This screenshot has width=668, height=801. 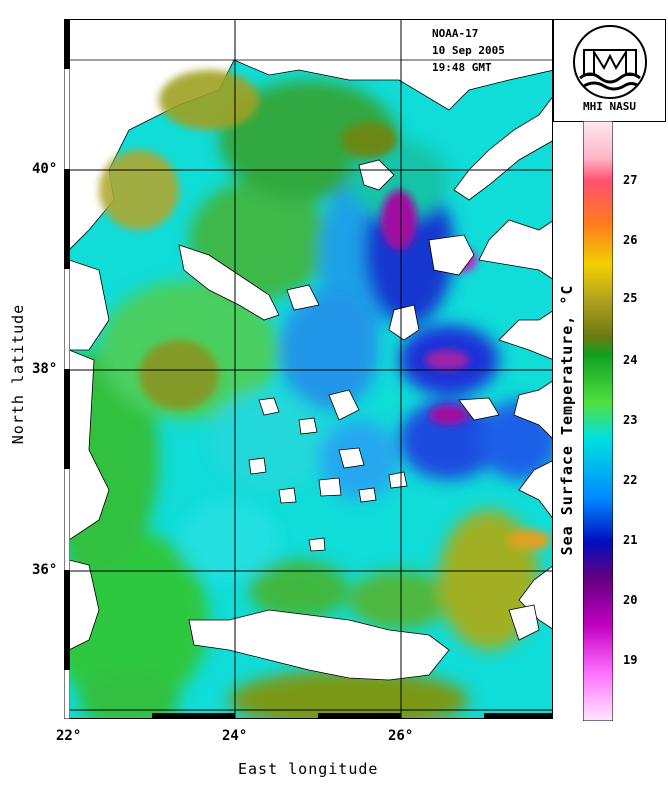 I want to click on logo-box: MHI NASU, so click(x=609, y=70).